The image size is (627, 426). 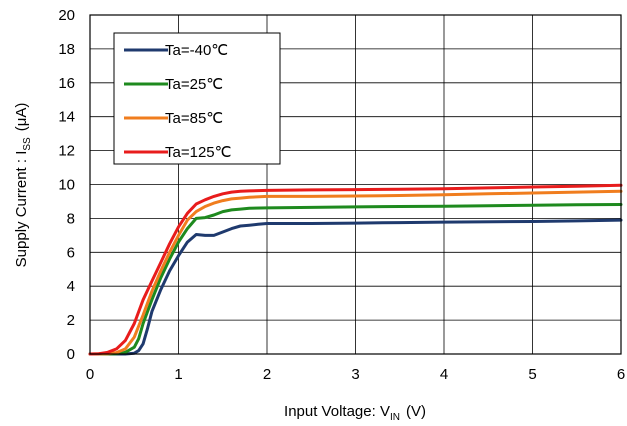 I want to click on y-tick-label: 16, so click(x=66, y=83).